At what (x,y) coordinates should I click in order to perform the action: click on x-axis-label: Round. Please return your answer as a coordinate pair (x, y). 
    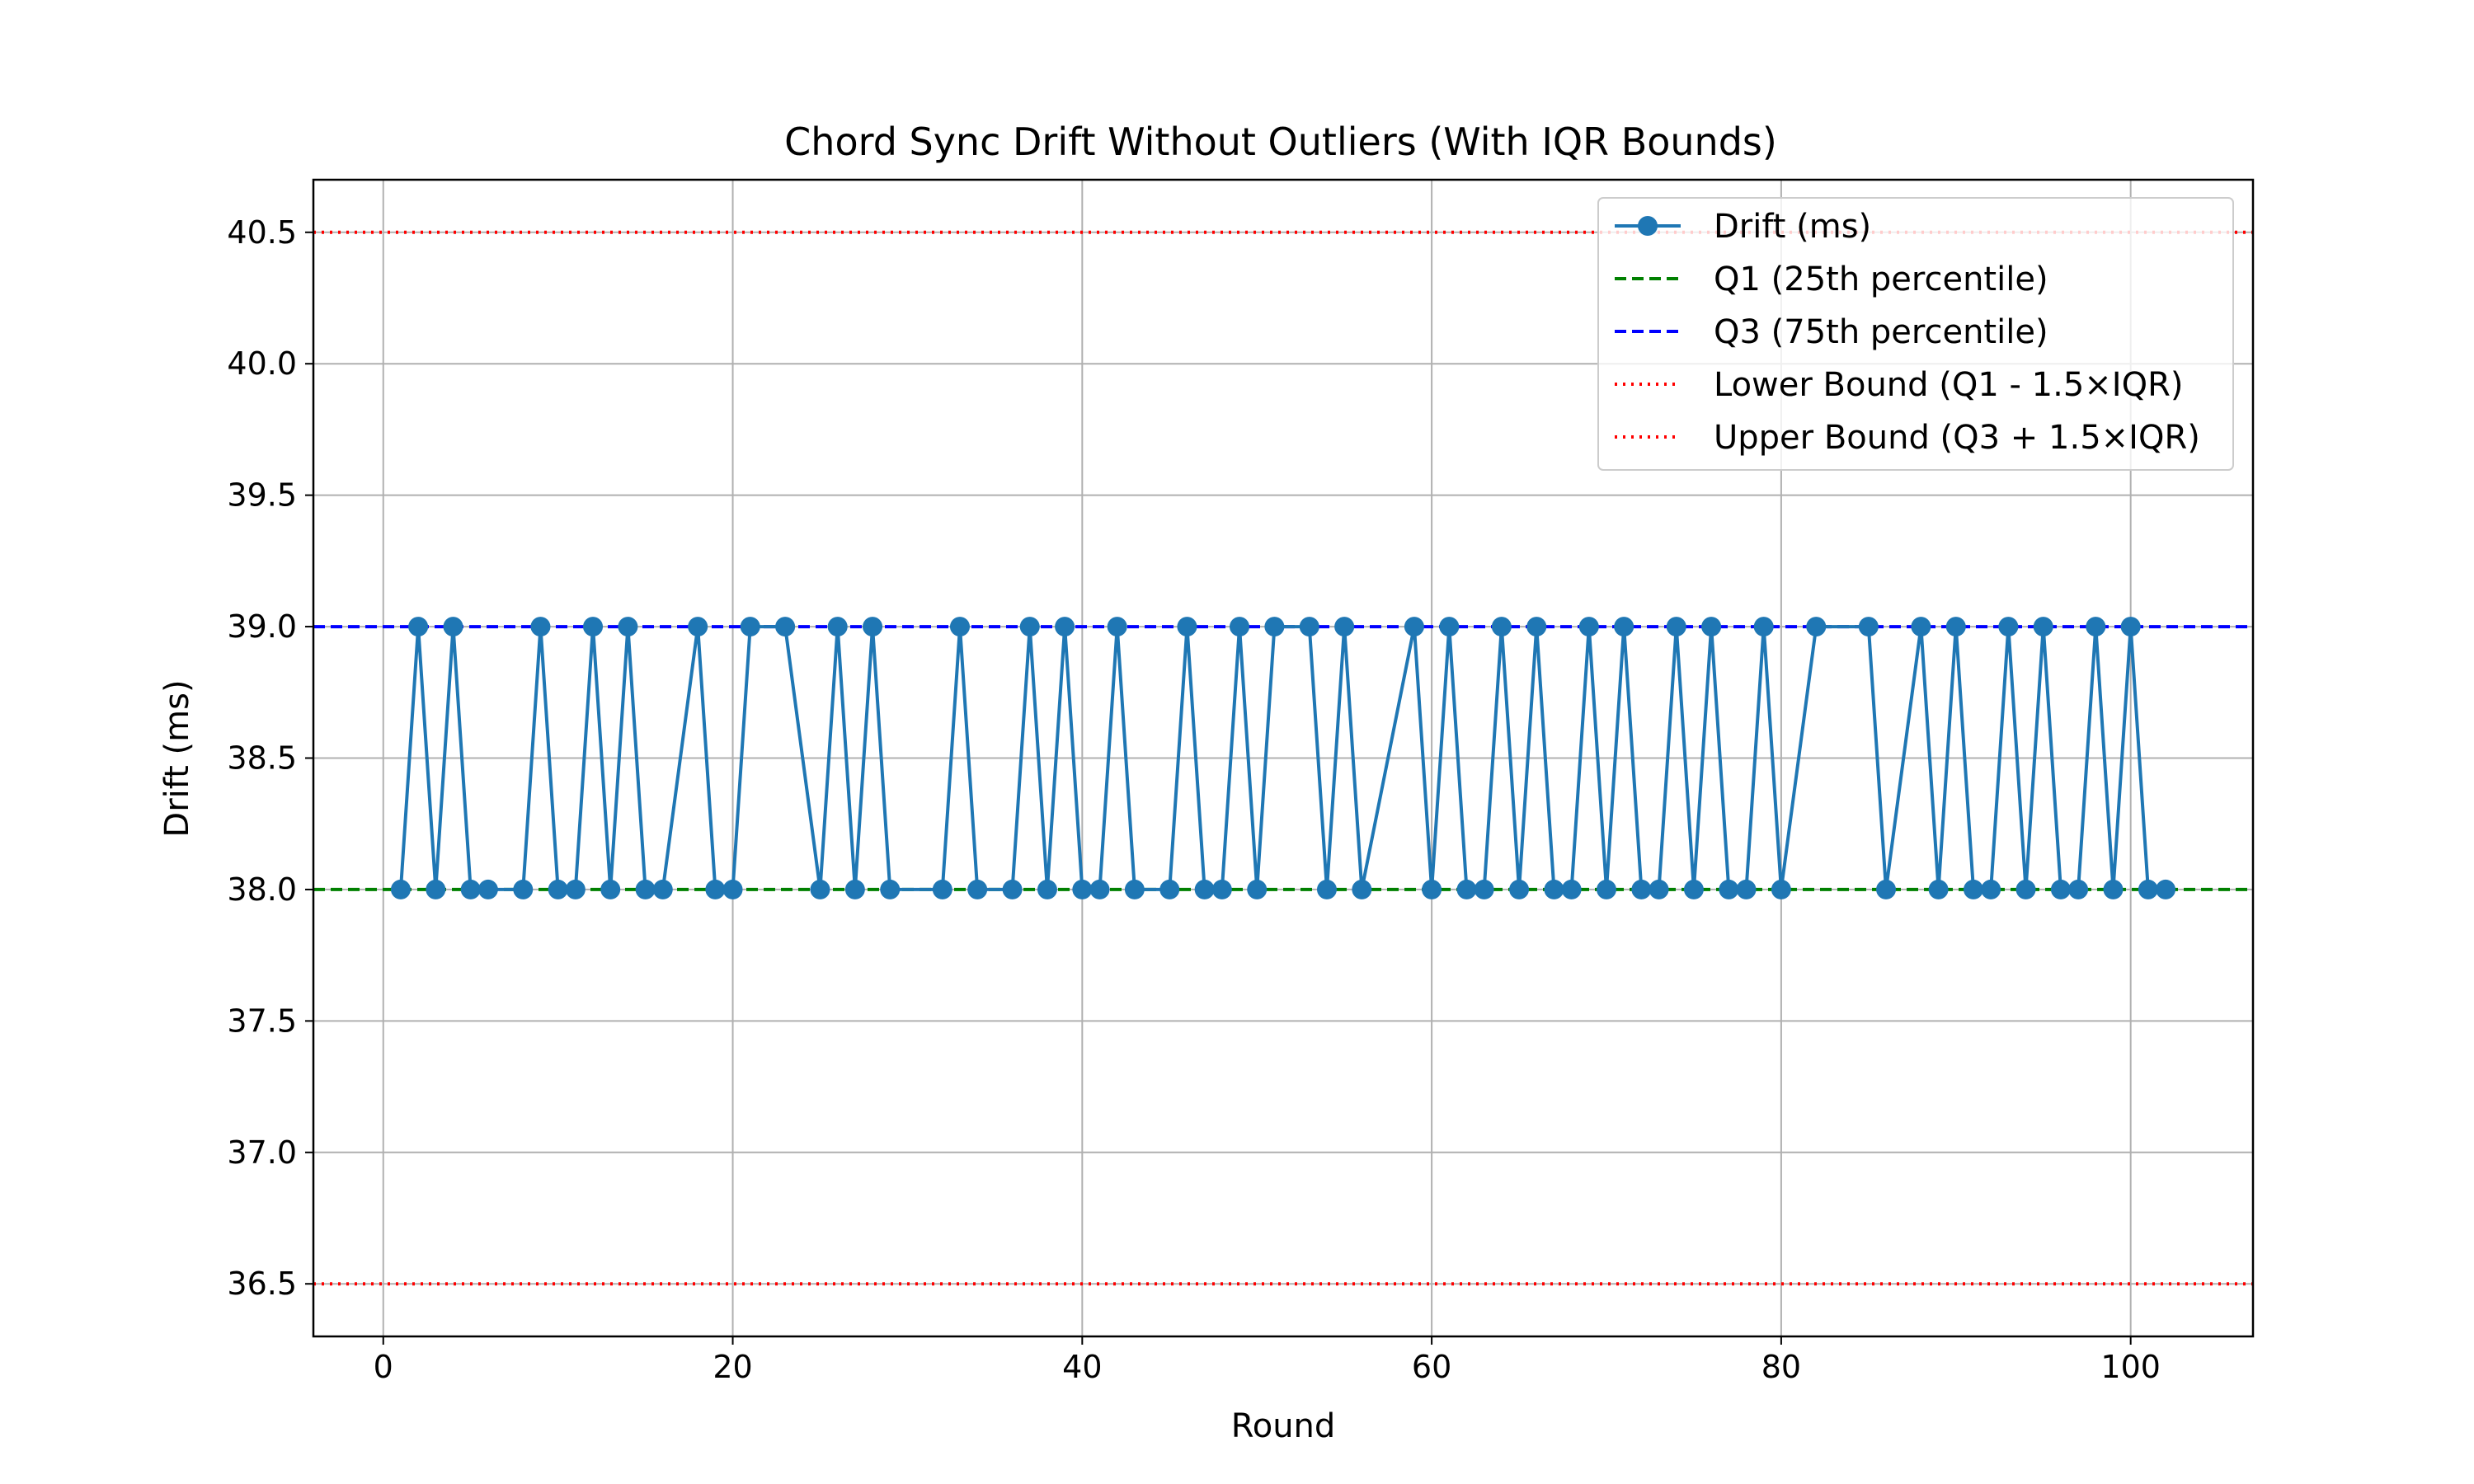
    Looking at the image, I should click on (1283, 1426).